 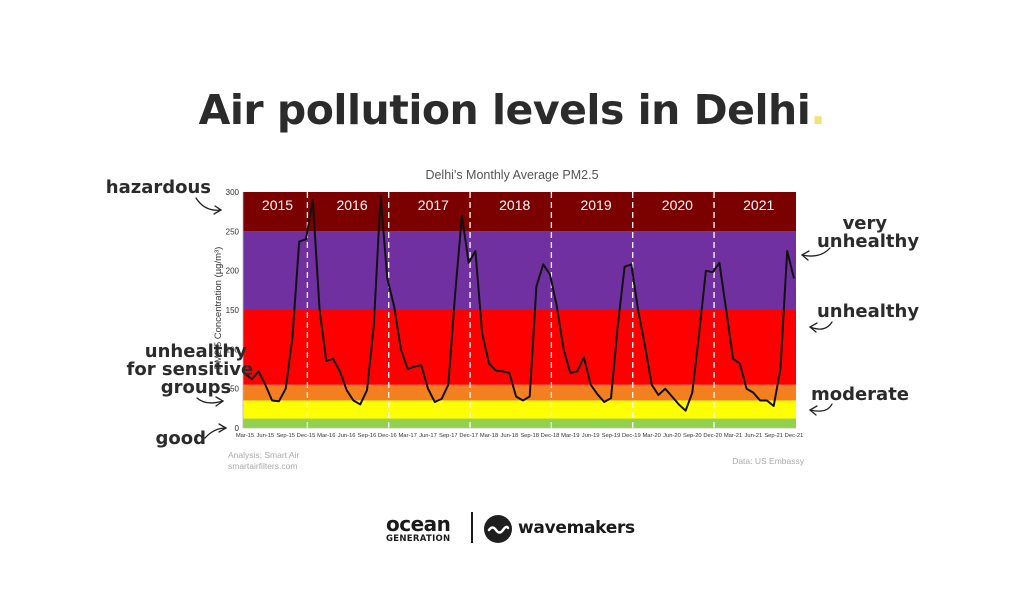 I want to click on analysis-credit: Analysis: Smart Air, so click(x=263, y=455).